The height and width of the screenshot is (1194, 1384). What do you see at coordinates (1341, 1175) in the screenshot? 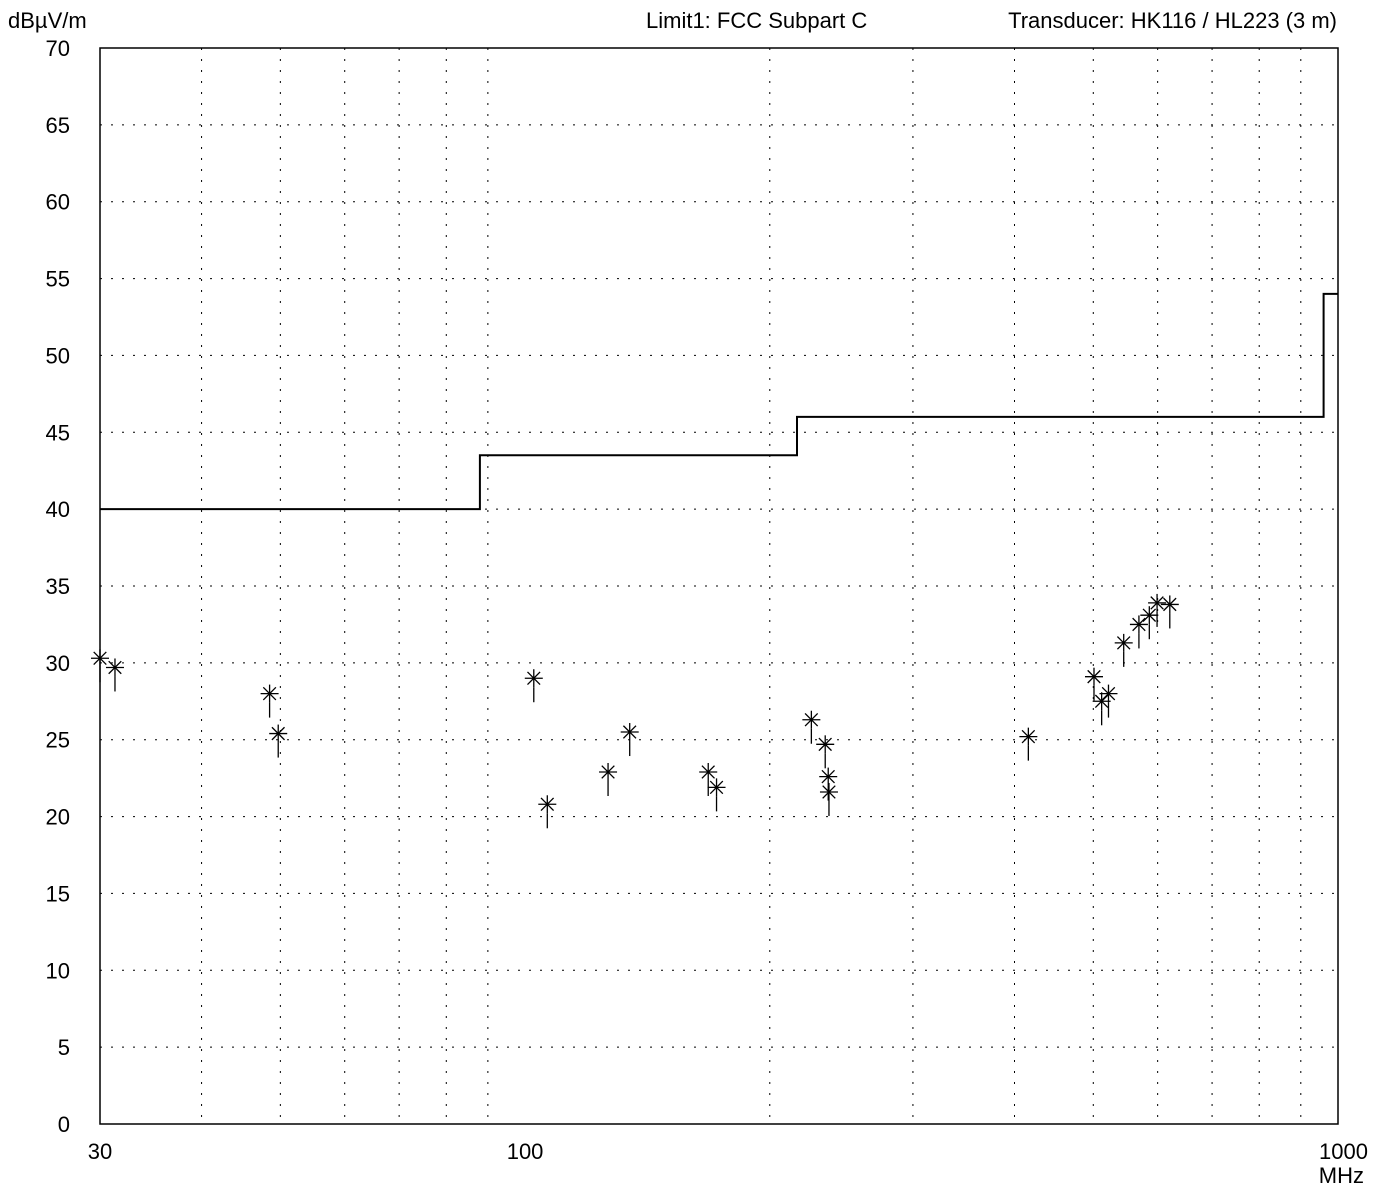
I see `x-axis-unit: MHz` at bounding box center [1341, 1175].